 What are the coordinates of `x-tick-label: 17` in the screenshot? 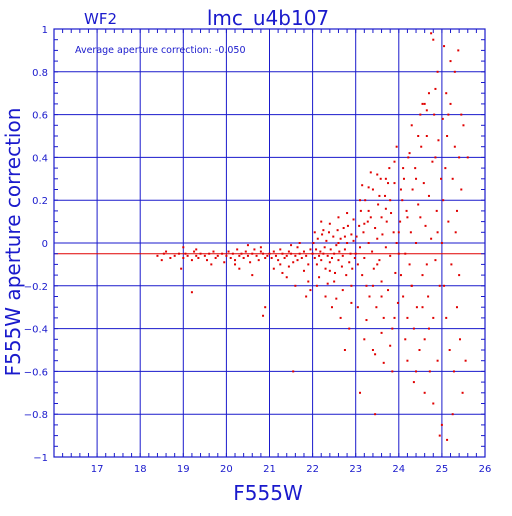 It's located at (97, 469).